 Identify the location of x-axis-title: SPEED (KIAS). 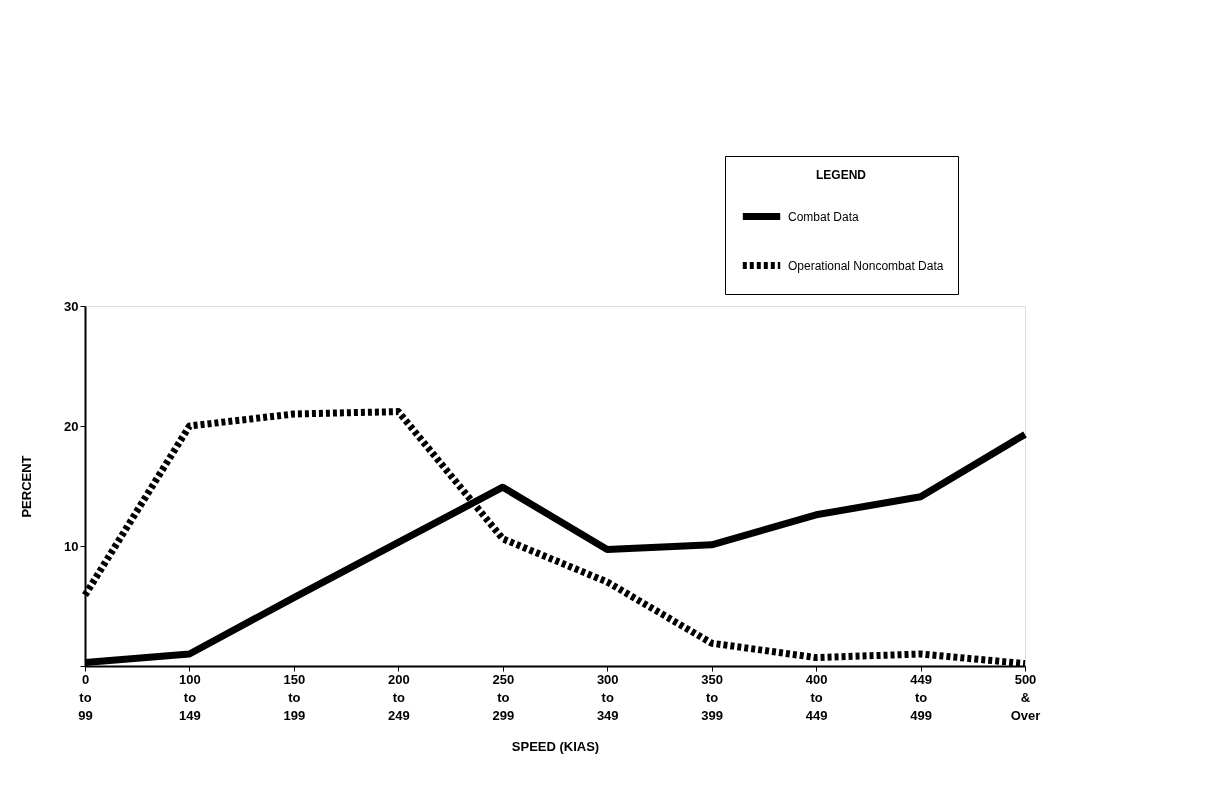
(555, 746).